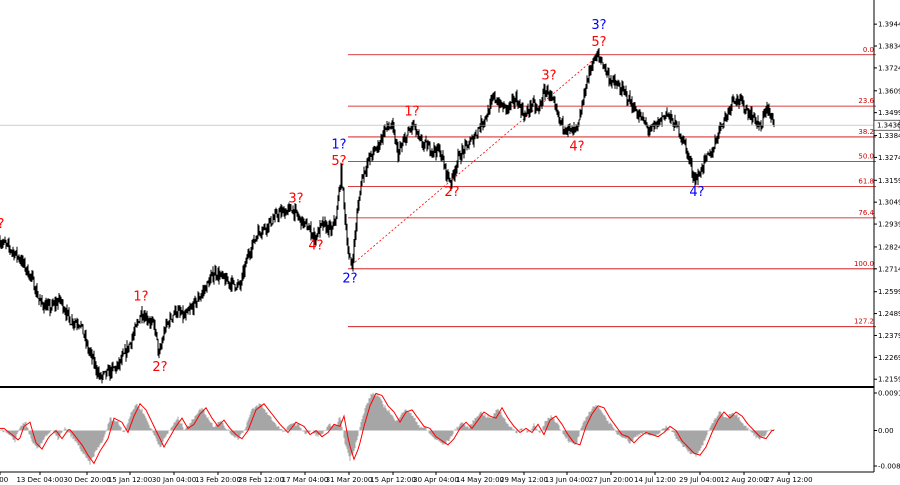 The image size is (900, 485). I want to click on oscillator-panel, so click(387, 428).